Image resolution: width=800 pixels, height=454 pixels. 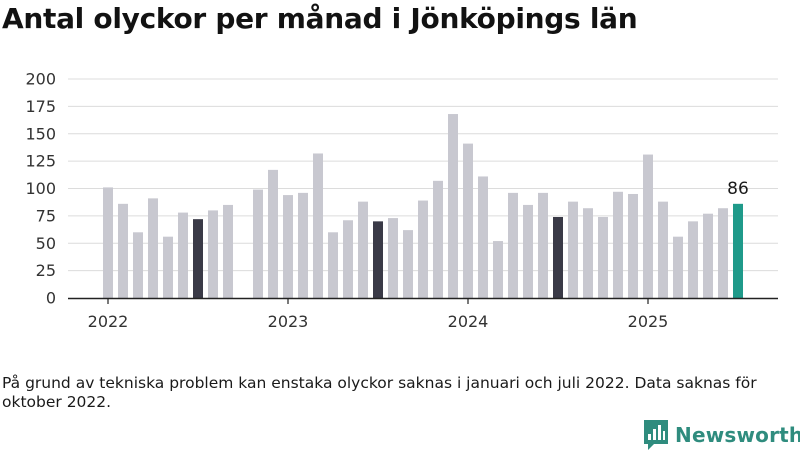 I want to click on y-tick-label: 125, so click(x=40, y=161).